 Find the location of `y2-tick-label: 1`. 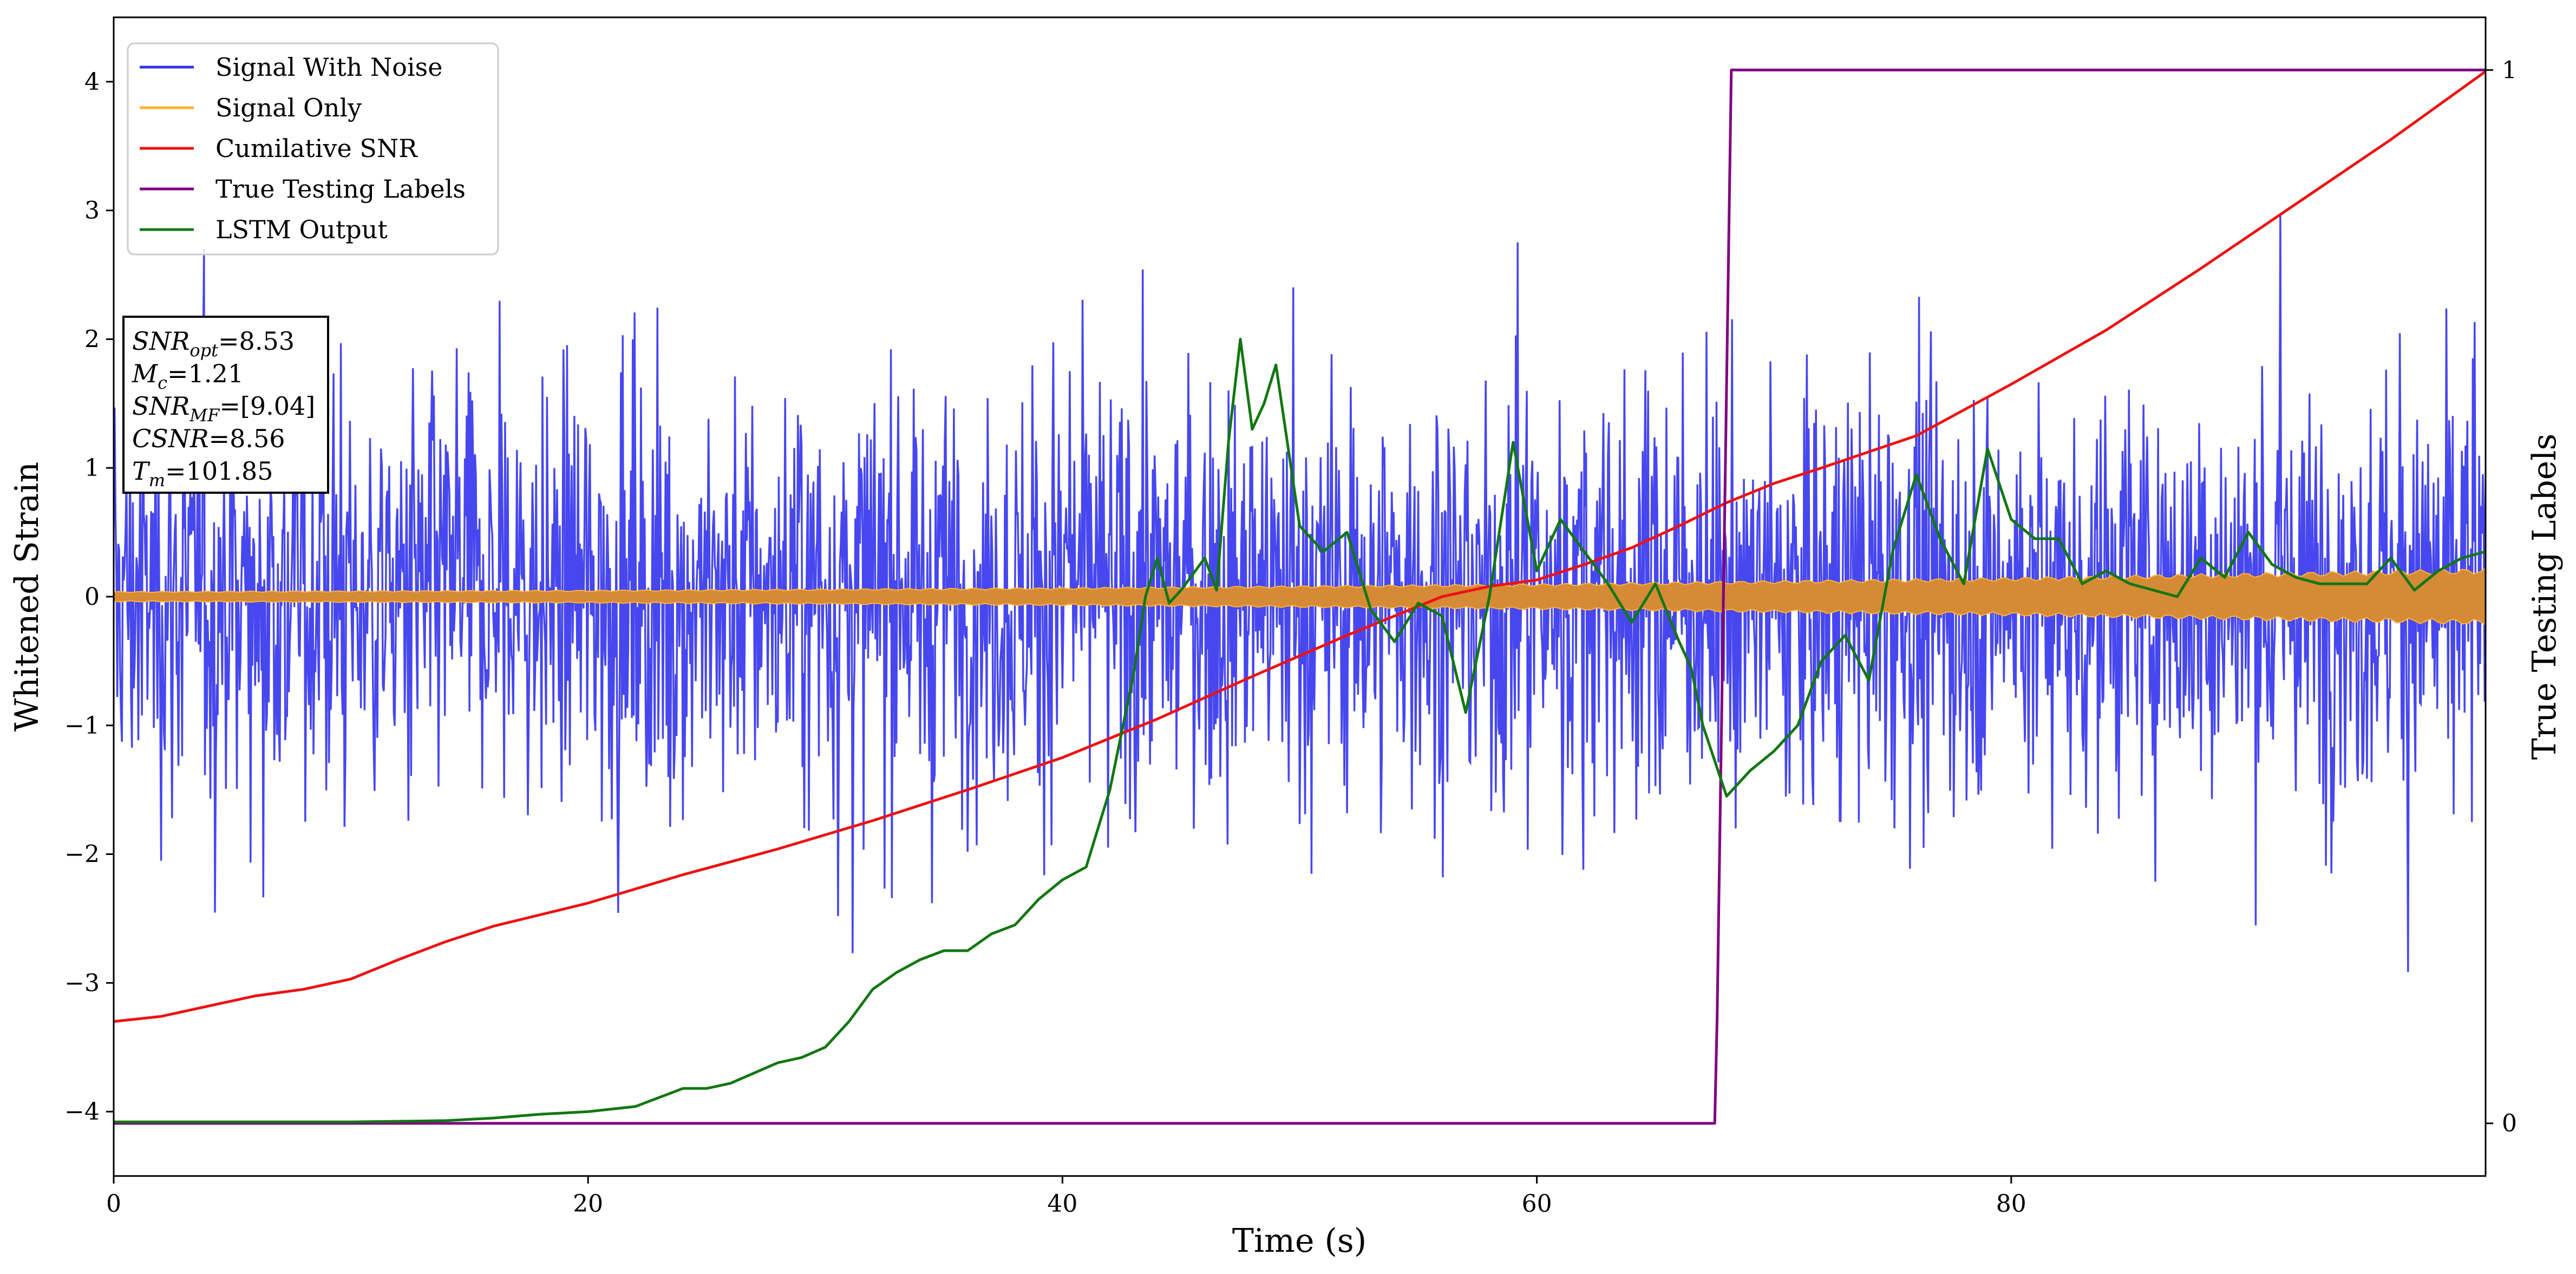

y2-tick-label: 1 is located at coordinates (2509, 70).